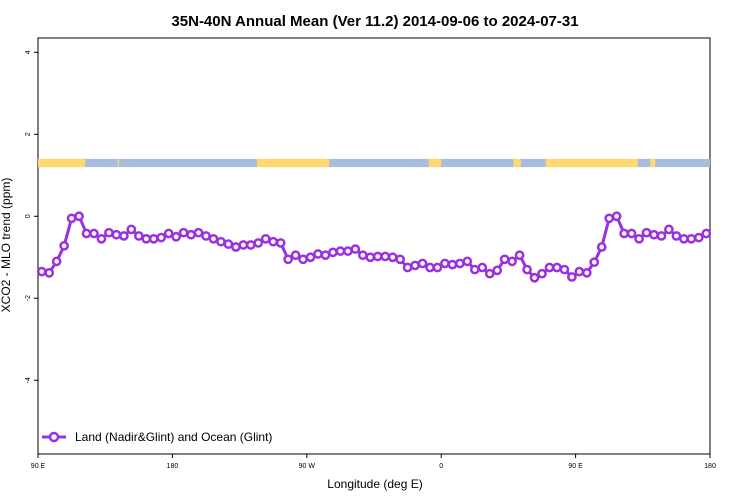  I want to click on x-tick-label: 90 W, so click(307, 466).